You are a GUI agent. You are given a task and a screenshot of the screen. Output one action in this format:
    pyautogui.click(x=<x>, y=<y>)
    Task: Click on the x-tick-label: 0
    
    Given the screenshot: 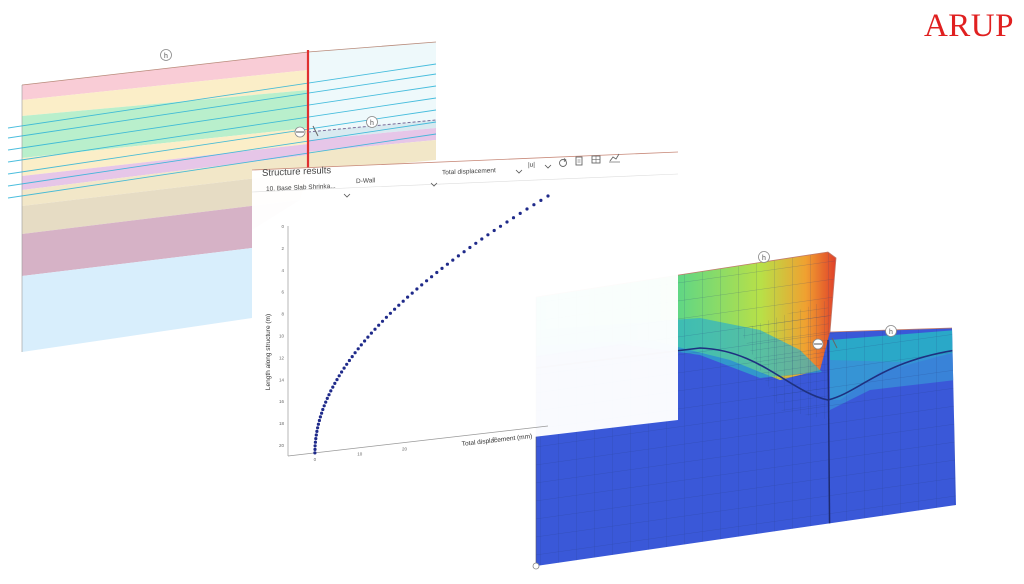 What is the action you would take?
    pyautogui.click(x=315, y=459)
    